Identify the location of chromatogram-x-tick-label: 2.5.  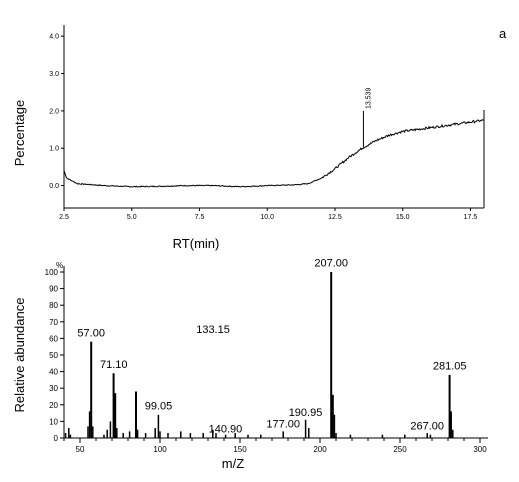
(64, 217).